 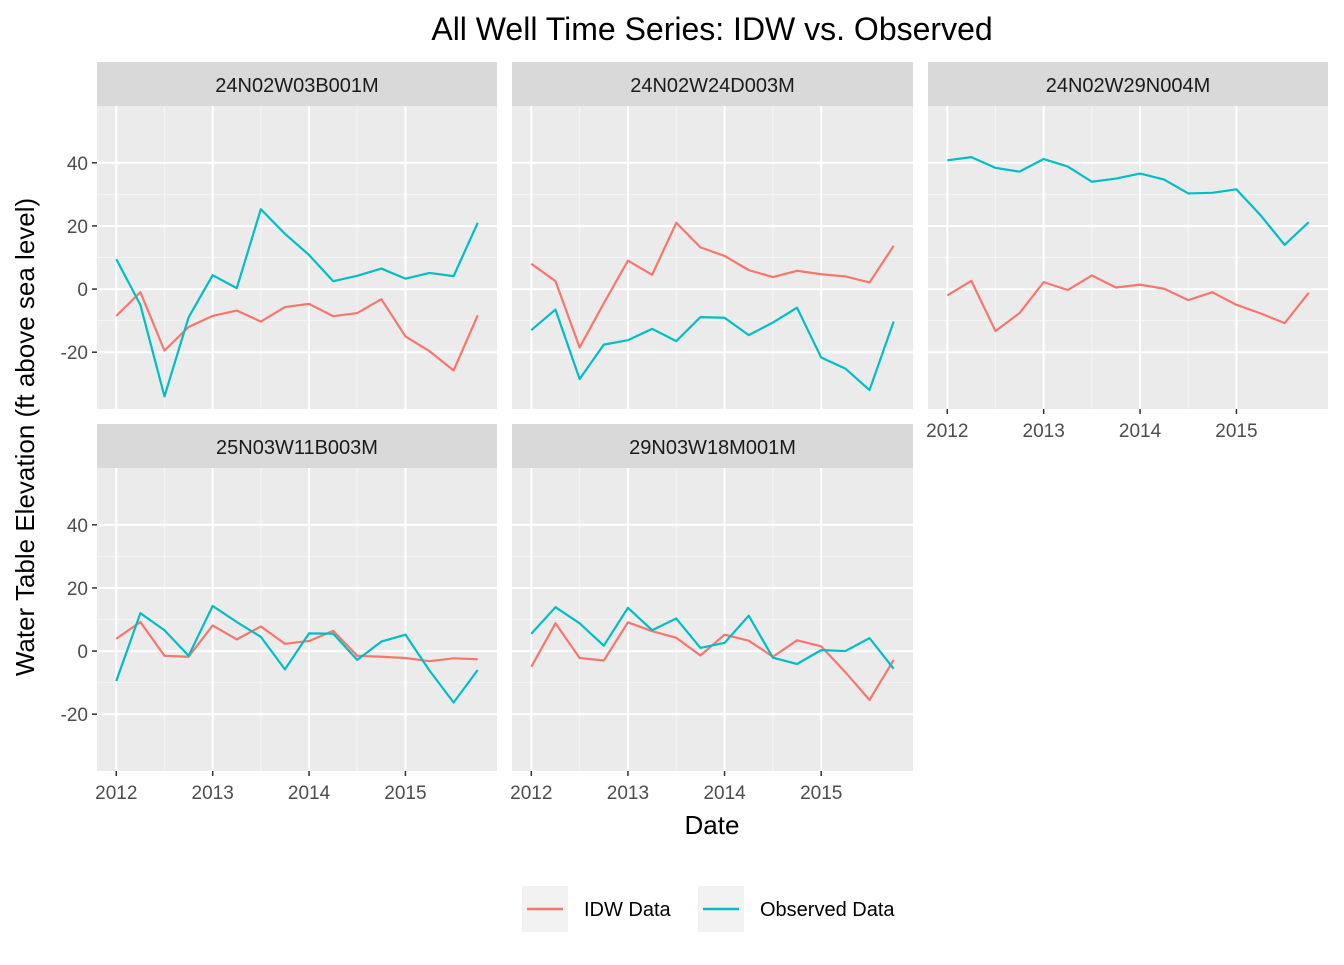 I want to click on legend-label: IDW Data, so click(x=628, y=910).